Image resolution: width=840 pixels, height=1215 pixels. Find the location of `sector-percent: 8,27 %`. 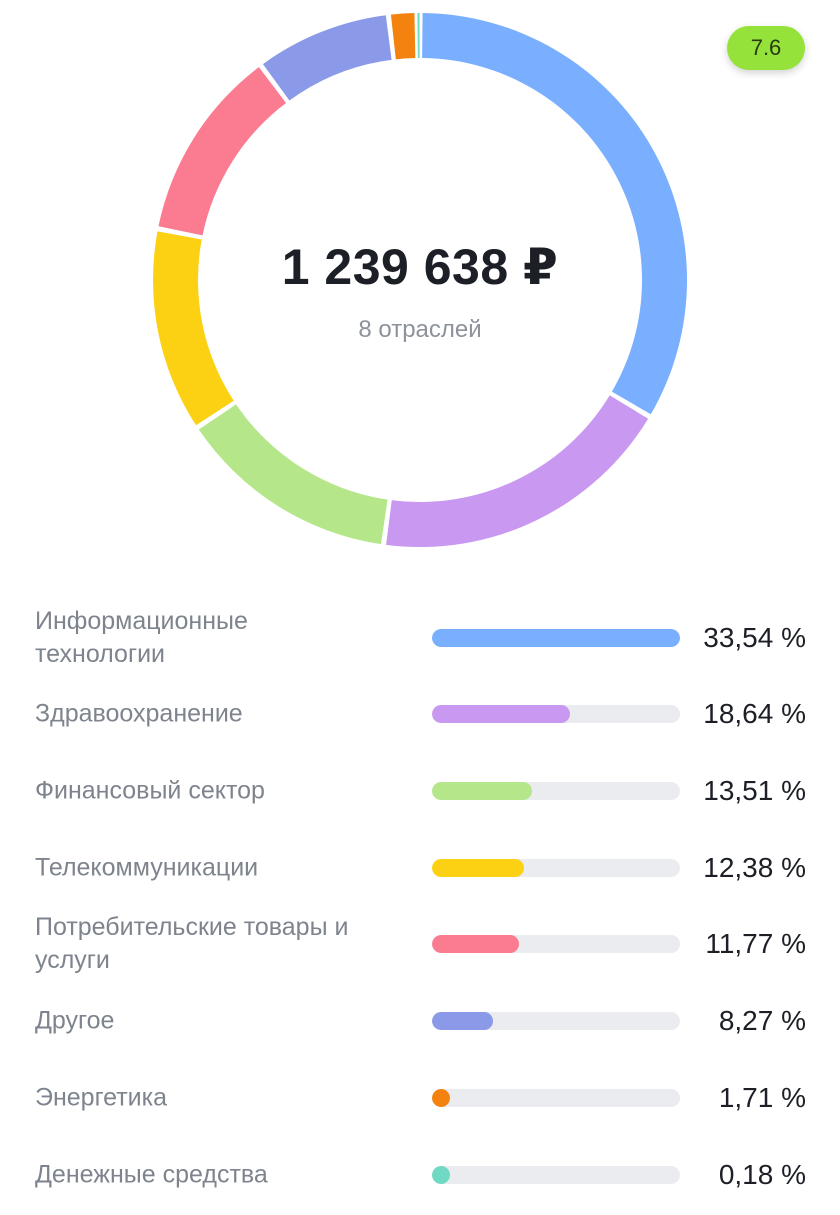

sector-percent: 8,27 % is located at coordinates (762, 1020).